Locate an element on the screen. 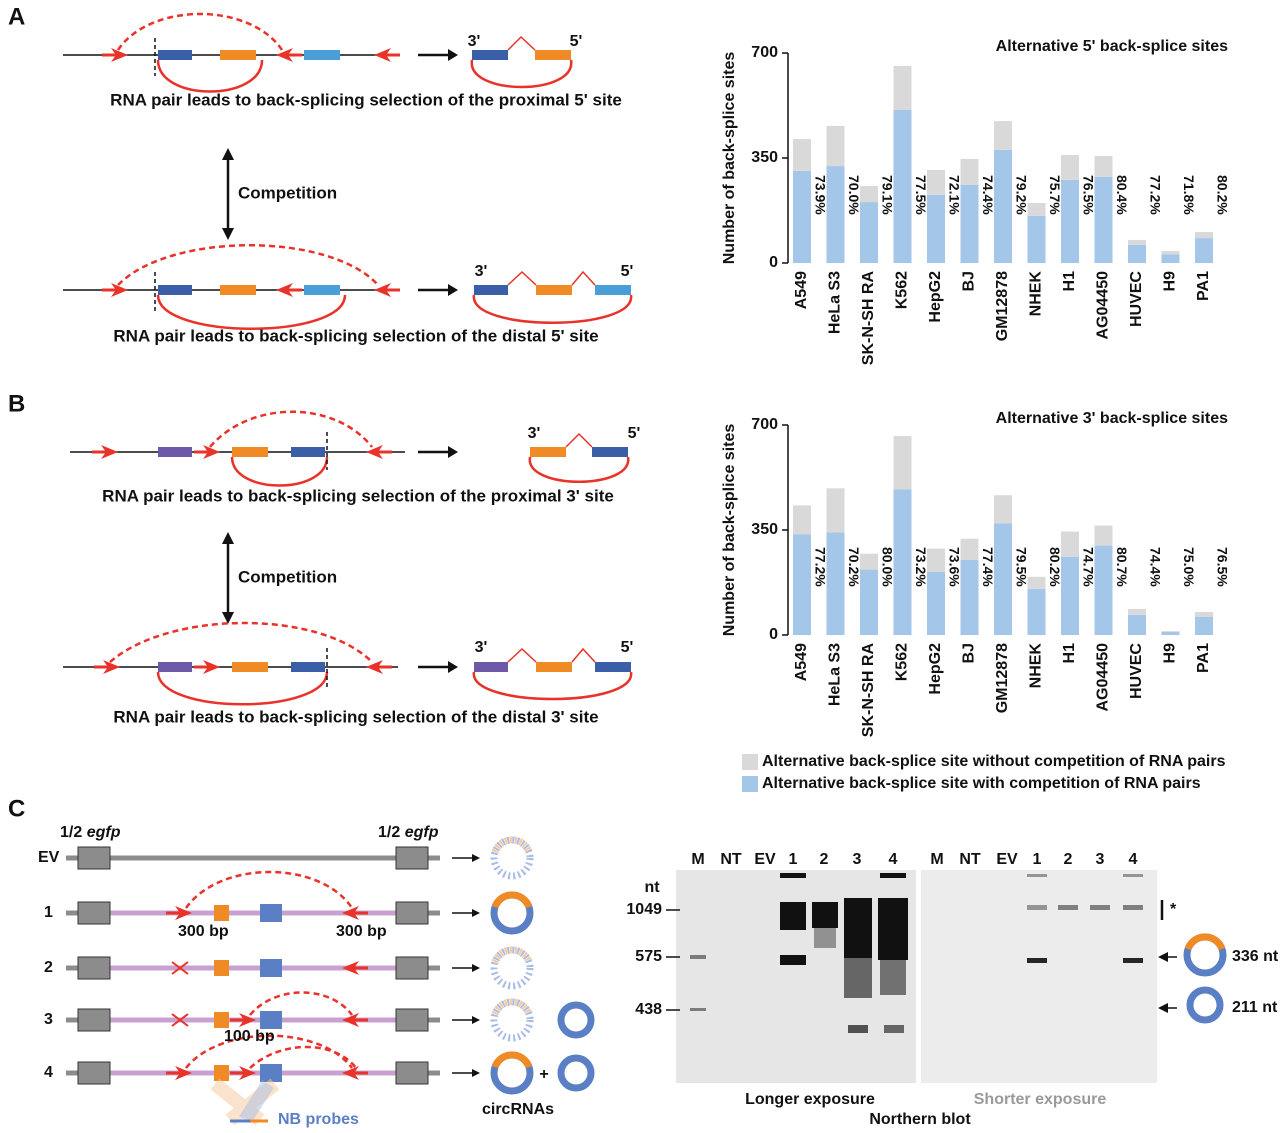 The height and width of the screenshot is (1133, 1280). chart-title: Alternative 3' back-splice sites is located at coordinates (1112, 418).